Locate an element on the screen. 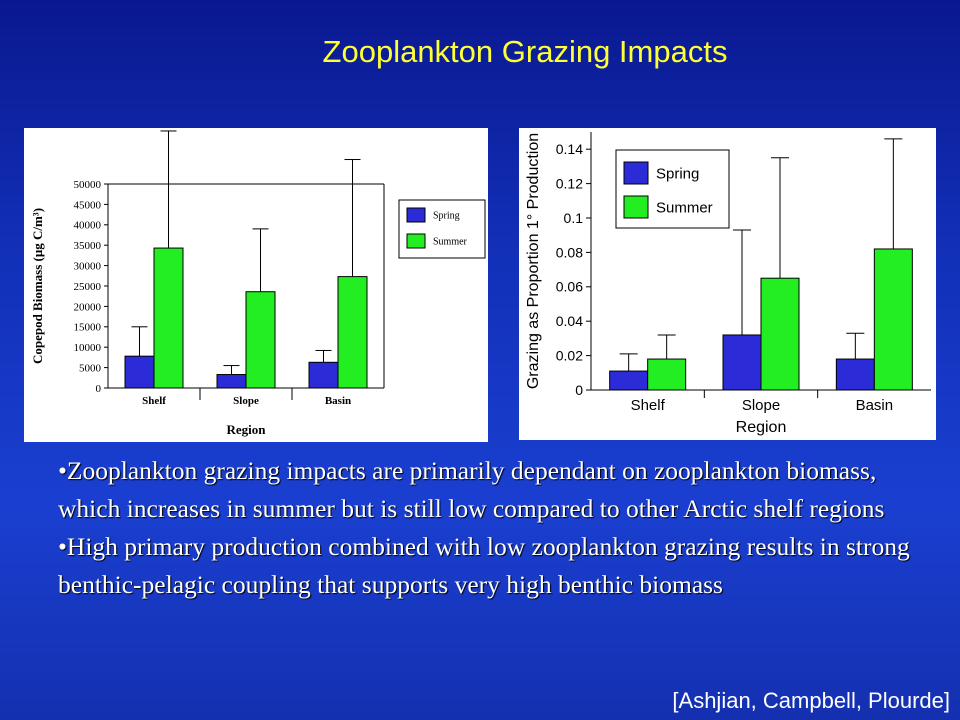  y-tick-label: 0.08 is located at coordinates (569, 252).